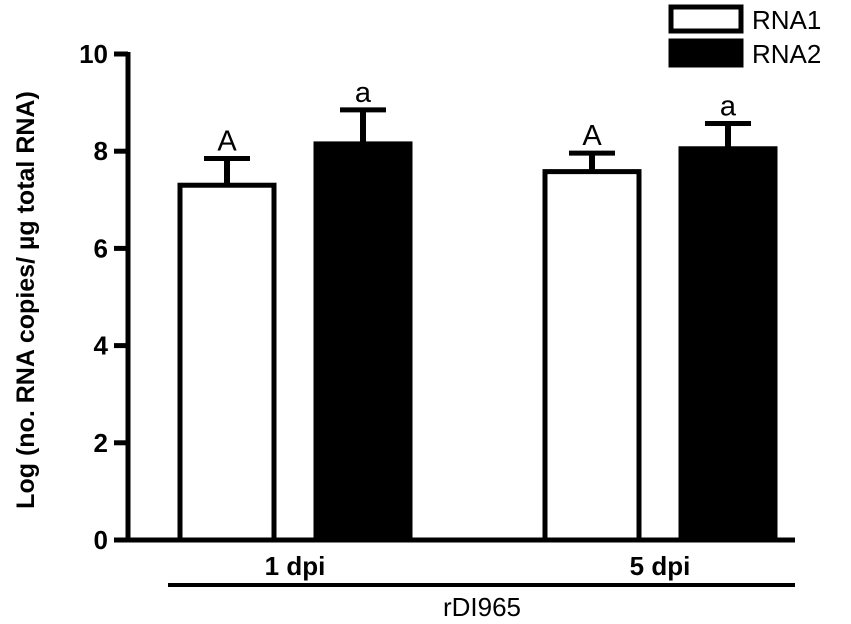  I want to click on y-tick-label: 10, so click(93, 54).